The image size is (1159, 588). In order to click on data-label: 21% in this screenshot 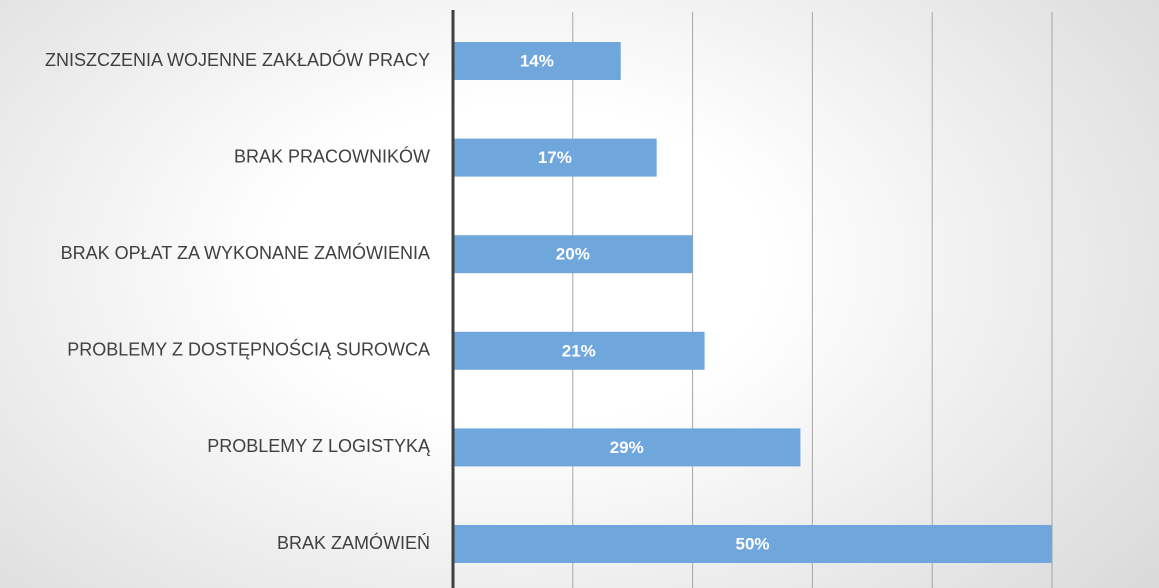, I will do `click(579, 350)`.